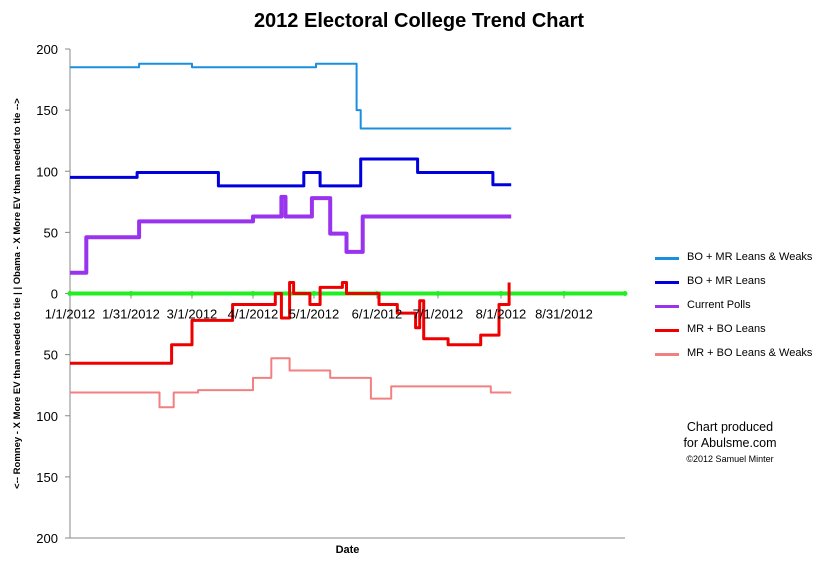 The width and height of the screenshot is (838, 568). I want to click on legend-item: BO + MR Leans, so click(745, 284).